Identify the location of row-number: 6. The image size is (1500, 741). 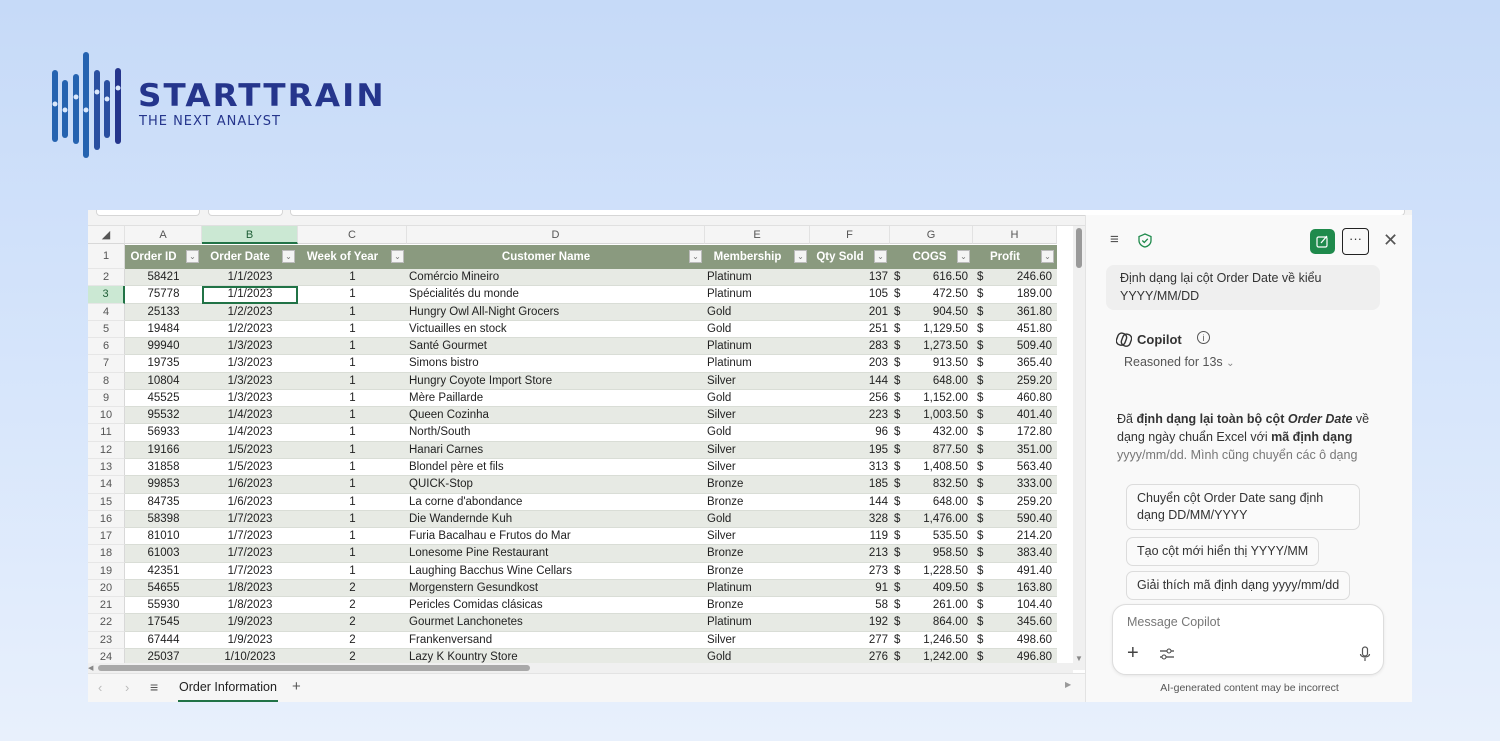
(106, 347).